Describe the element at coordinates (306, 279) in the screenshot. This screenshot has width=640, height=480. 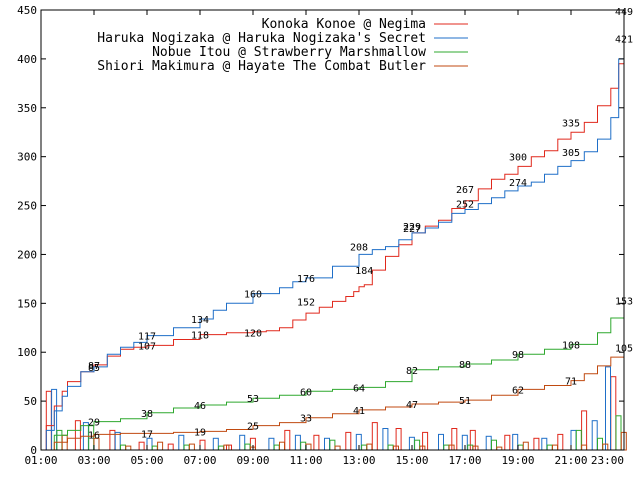
I see `data-label-haruka-nogizaka-haruka-nogizaka-s-secret-15: 176` at that location.